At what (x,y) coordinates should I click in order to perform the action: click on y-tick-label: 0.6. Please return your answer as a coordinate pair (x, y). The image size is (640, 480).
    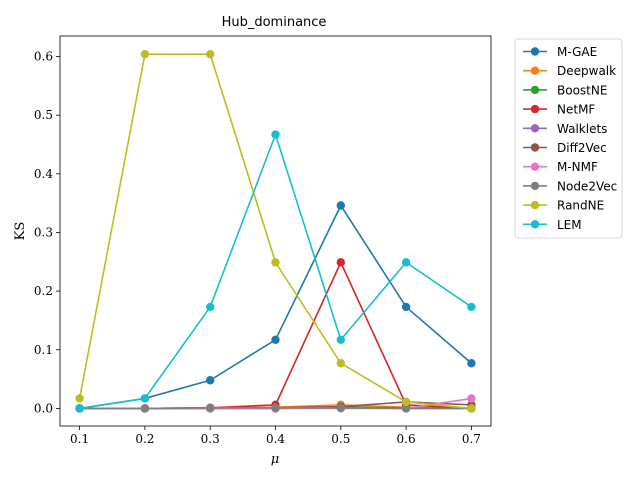
    Looking at the image, I should click on (43, 57).